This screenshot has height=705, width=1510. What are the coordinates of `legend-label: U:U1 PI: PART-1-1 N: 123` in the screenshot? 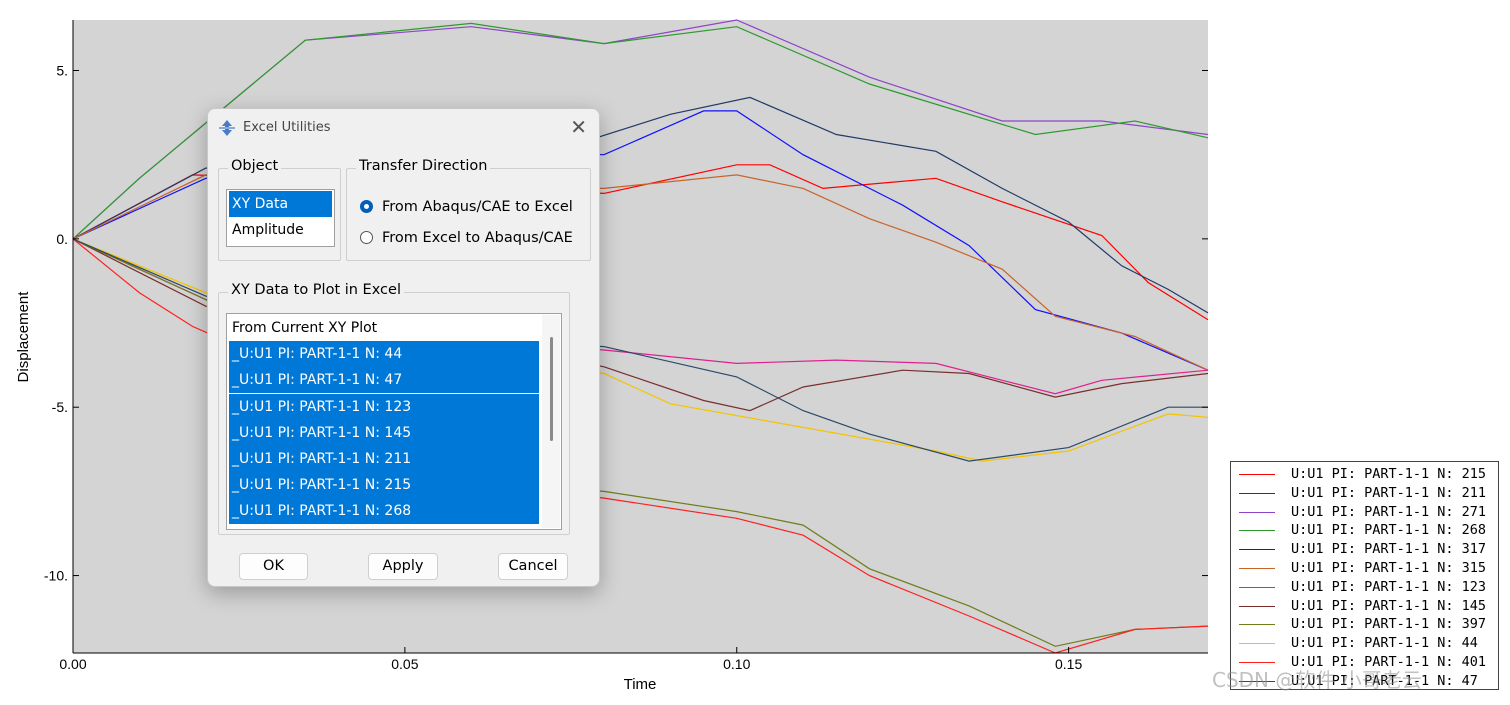 It's located at (1389, 586).